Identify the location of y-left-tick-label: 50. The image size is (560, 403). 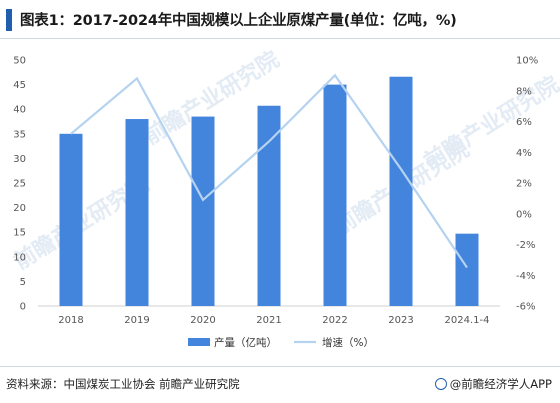
(19, 61).